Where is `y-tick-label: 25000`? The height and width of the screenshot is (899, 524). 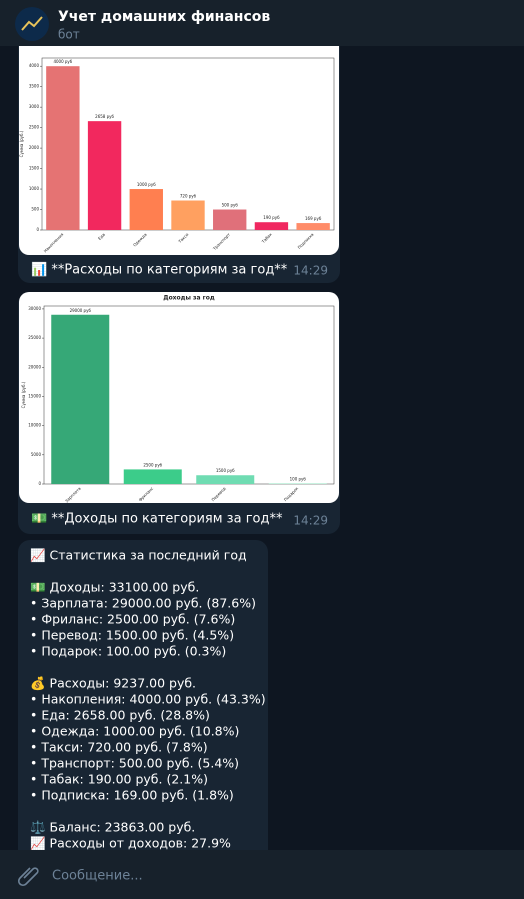
y-tick-label: 25000 is located at coordinates (34, 337).